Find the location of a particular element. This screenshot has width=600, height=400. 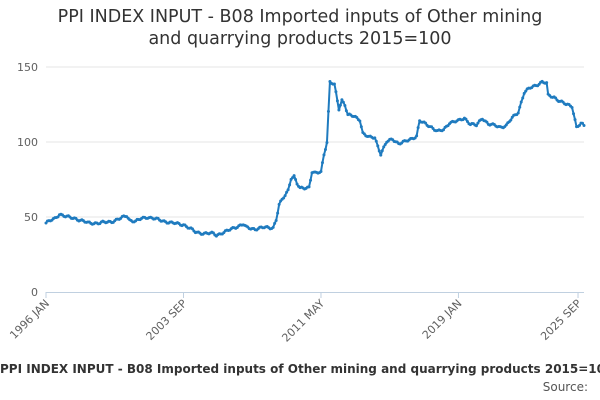

x-tick-label: 1996 JAN is located at coordinates (29, 319).